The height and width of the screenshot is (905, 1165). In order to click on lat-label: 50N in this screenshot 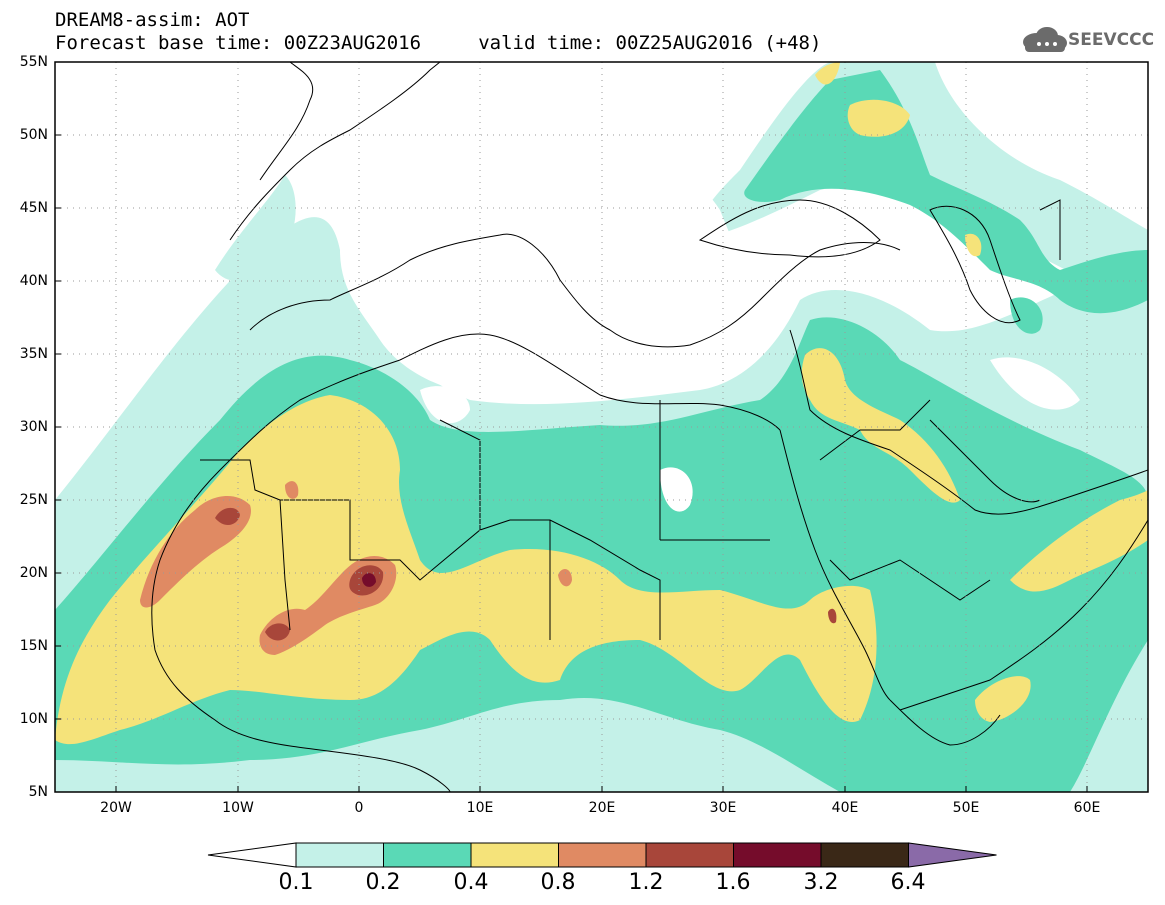, I will do `click(33, 135)`.